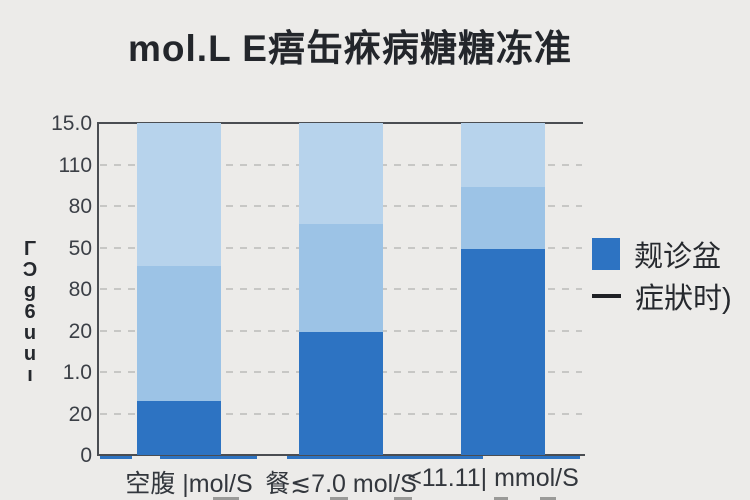  Describe the element at coordinates (340, 123) in the screenshot. I see `plot-top-border` at that location.